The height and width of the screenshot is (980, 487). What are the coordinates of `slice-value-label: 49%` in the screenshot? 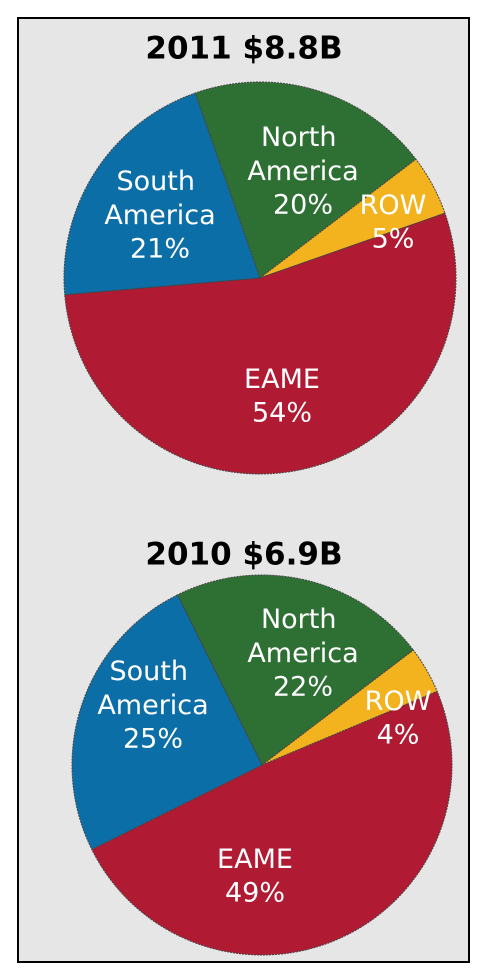 It's located at (255, 893).